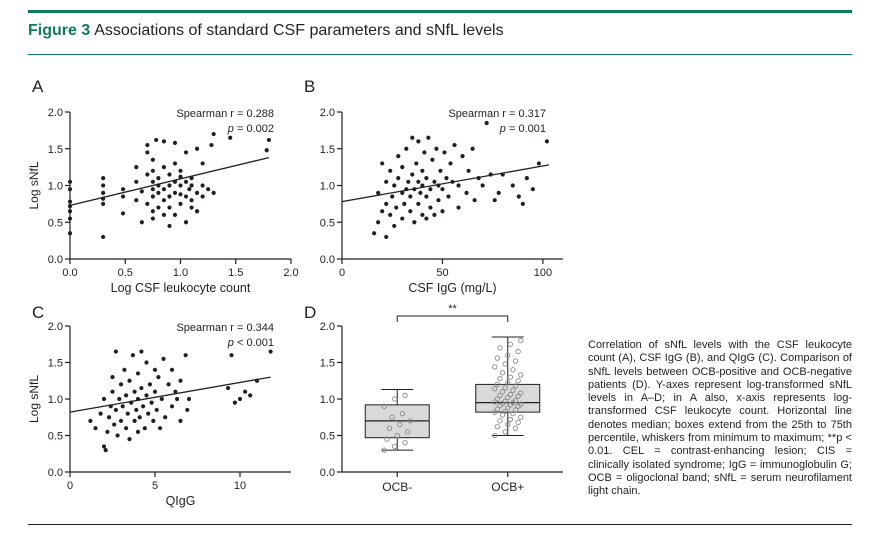  I want to click on panel-c-x-tick-label: 5, so click(155, 486).